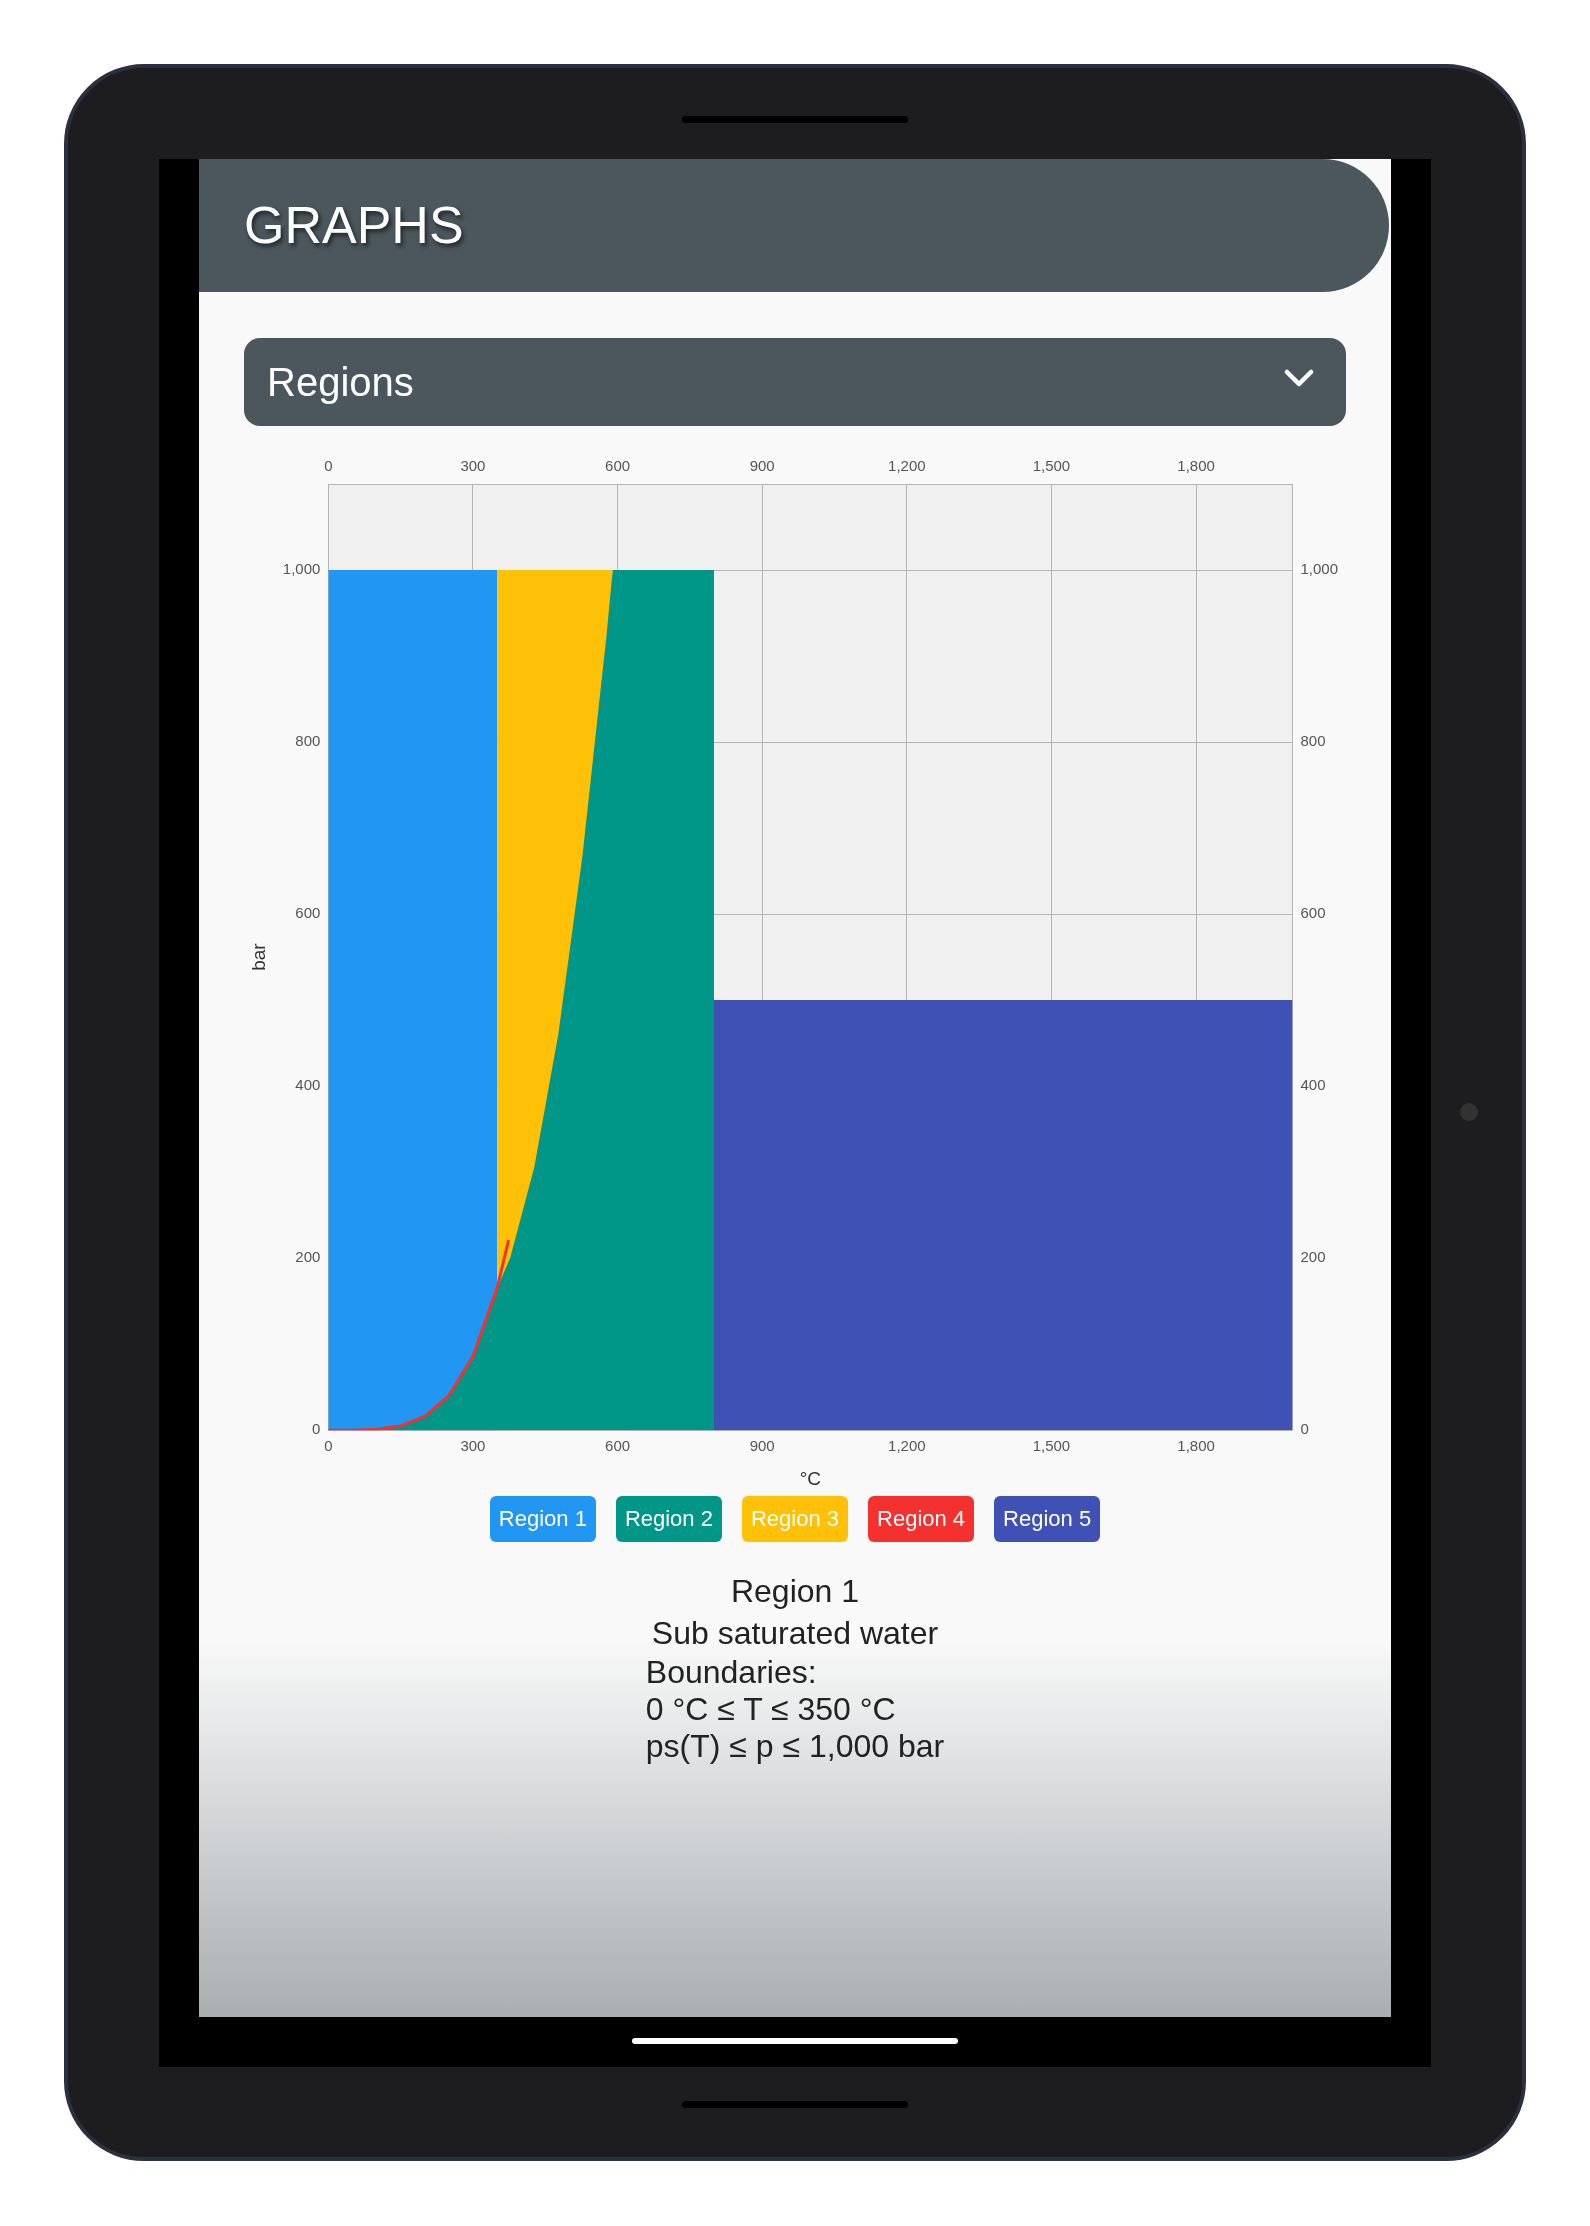 Image resolution: width=1590 pixels, height=2226 pixels. Describe the element at coordinates (1313, 1085) in the screenshot. I see `y2-tick-label: 400` at that location.